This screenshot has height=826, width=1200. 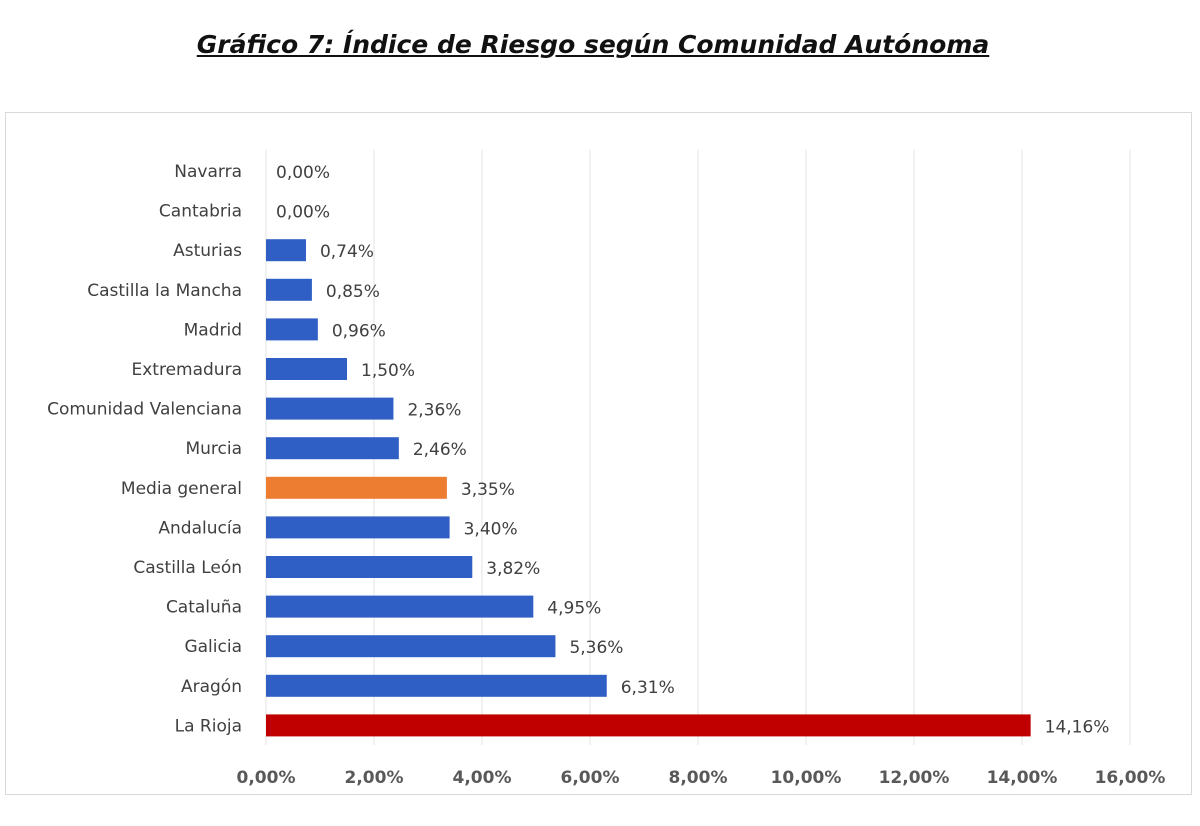 I want to click on y-category-label: Andalucía, so click(x=200, y=528).